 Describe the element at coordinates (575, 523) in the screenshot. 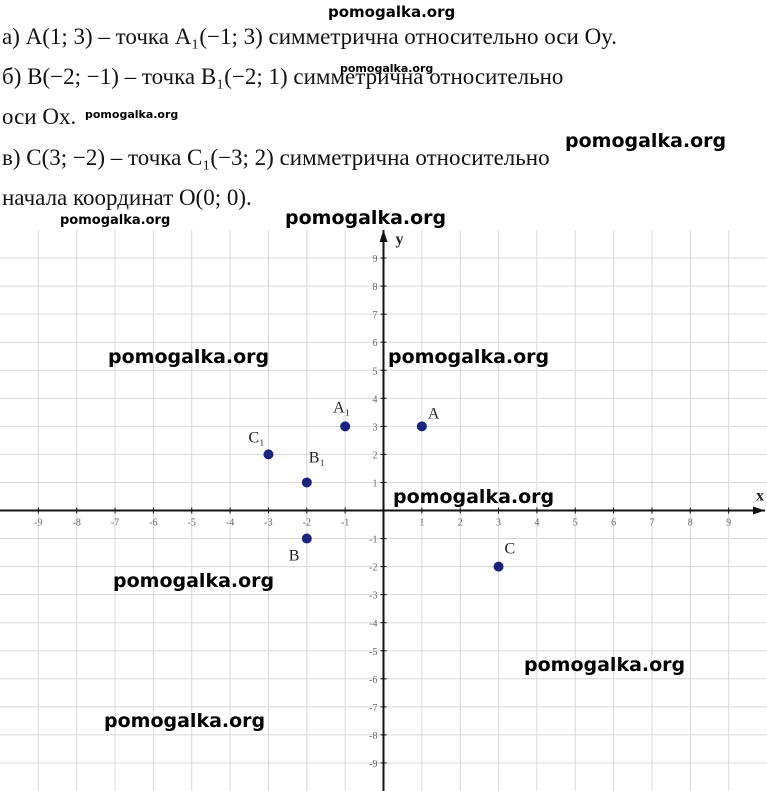

I see `x-tick-label: 5` at that location.